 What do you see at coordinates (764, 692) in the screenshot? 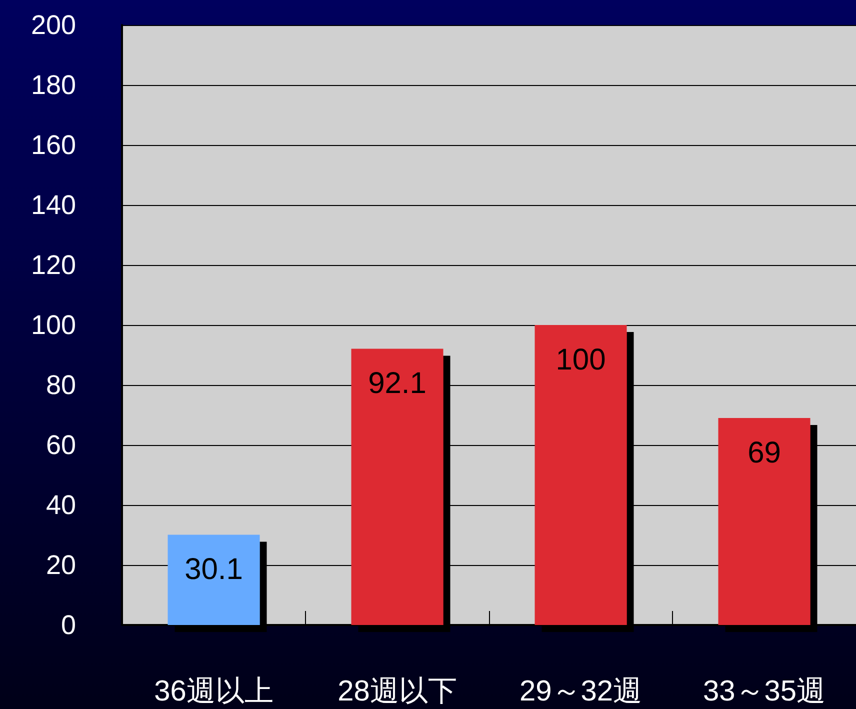
I see `x-tick-label: 33～35週` at bounding box center [764, 692].